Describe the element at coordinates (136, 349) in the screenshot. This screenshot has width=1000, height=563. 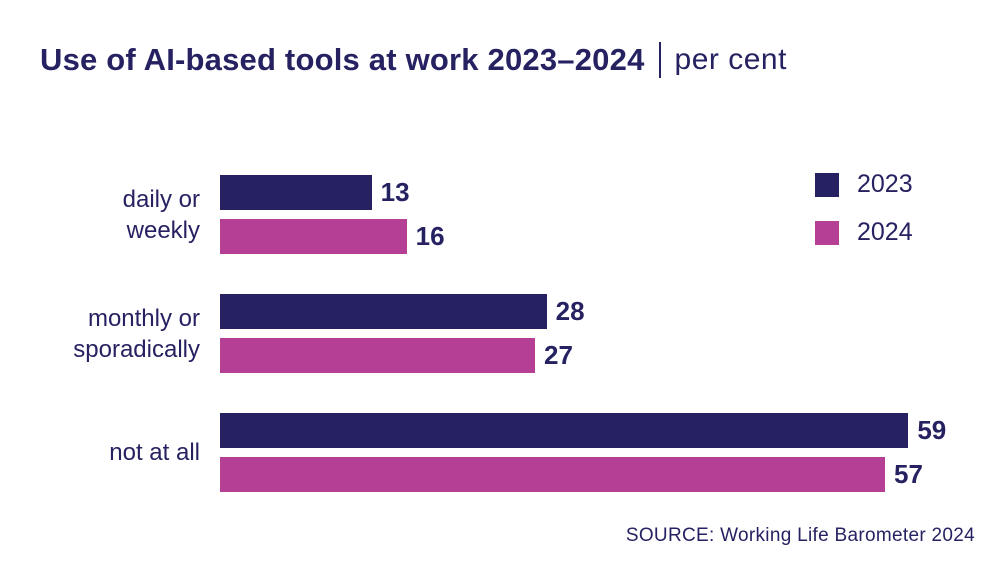
I see `category-line: sporadically` at that location.